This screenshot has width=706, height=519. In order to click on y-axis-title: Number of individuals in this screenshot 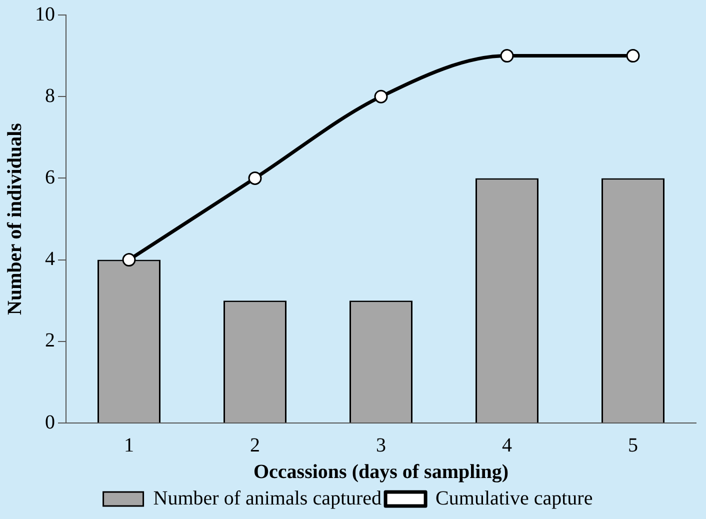, I will do `click(15, 218)`.